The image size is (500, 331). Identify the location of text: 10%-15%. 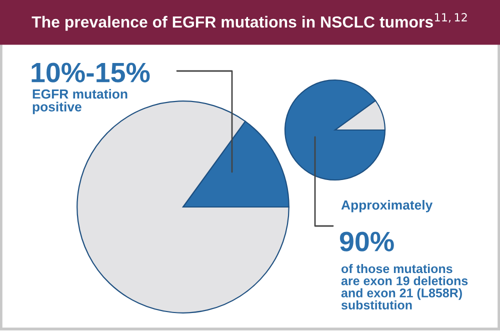
(91, 72).